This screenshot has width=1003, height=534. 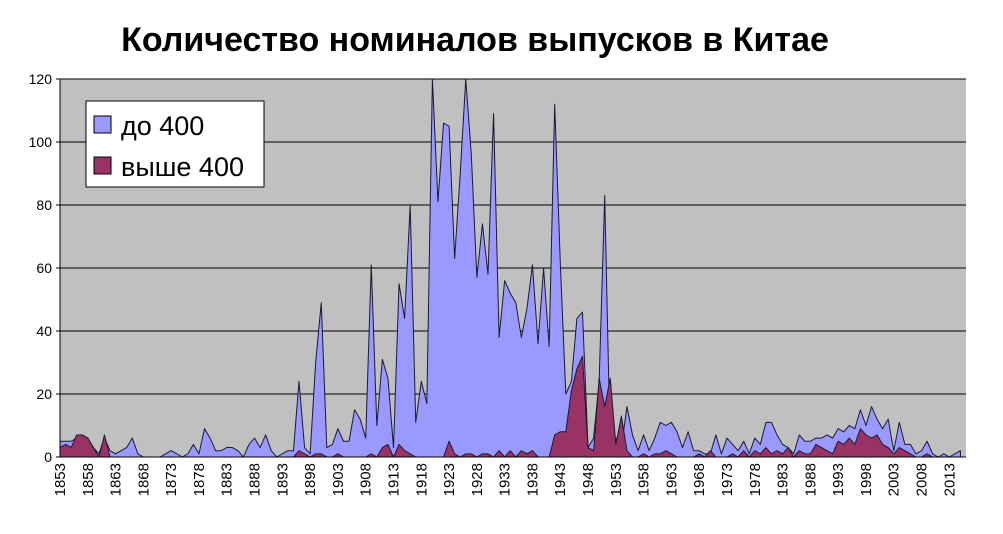 I want to click on y-tick-label: 40, so click(x=44, y=331).